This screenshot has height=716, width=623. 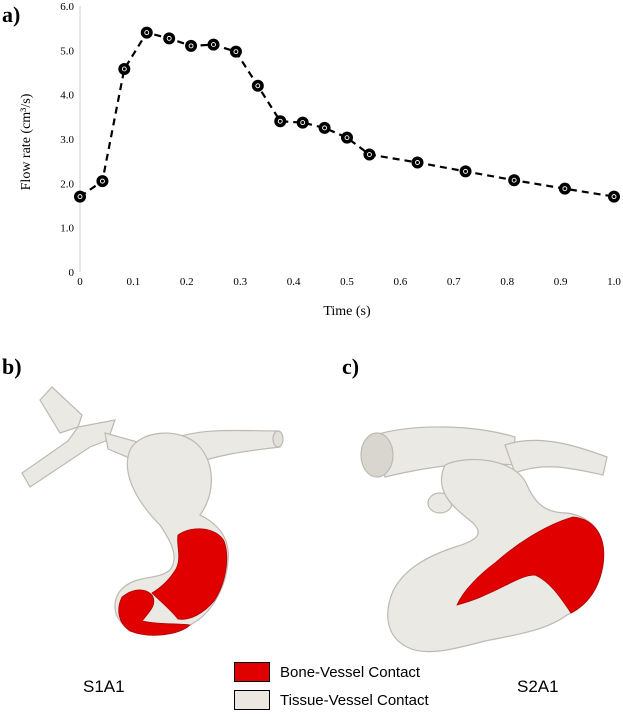 I want to click on y-tick-label: 3.0, so click(x=67, y=140).